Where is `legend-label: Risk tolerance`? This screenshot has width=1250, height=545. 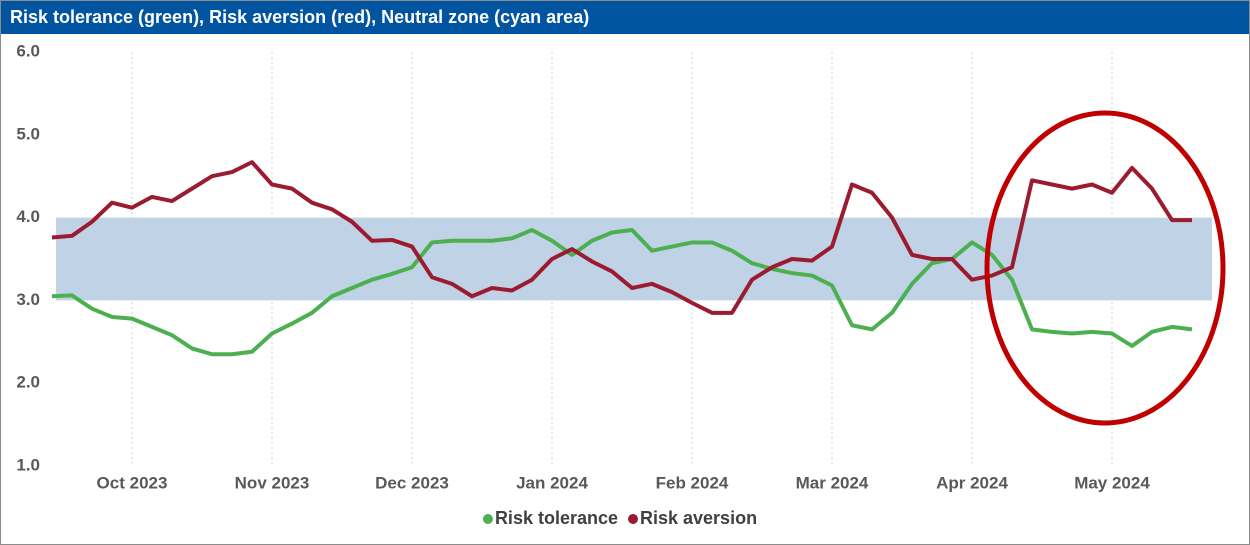 legend-label: Risk tolerance is located at coordinates (556, 518).